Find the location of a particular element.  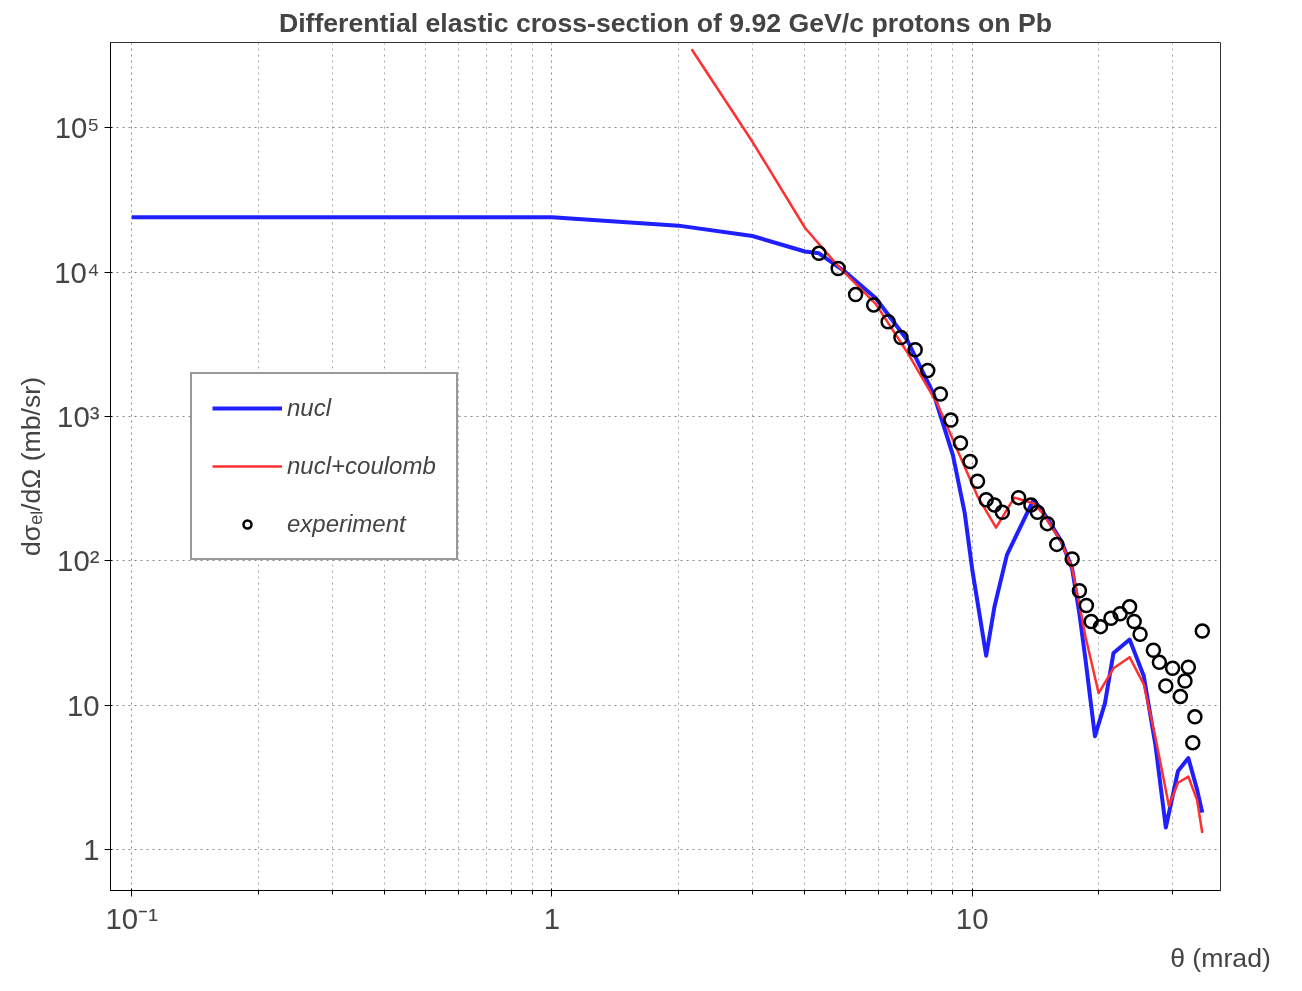

y-tick-label: 10 is located at coordinates (83, 705).